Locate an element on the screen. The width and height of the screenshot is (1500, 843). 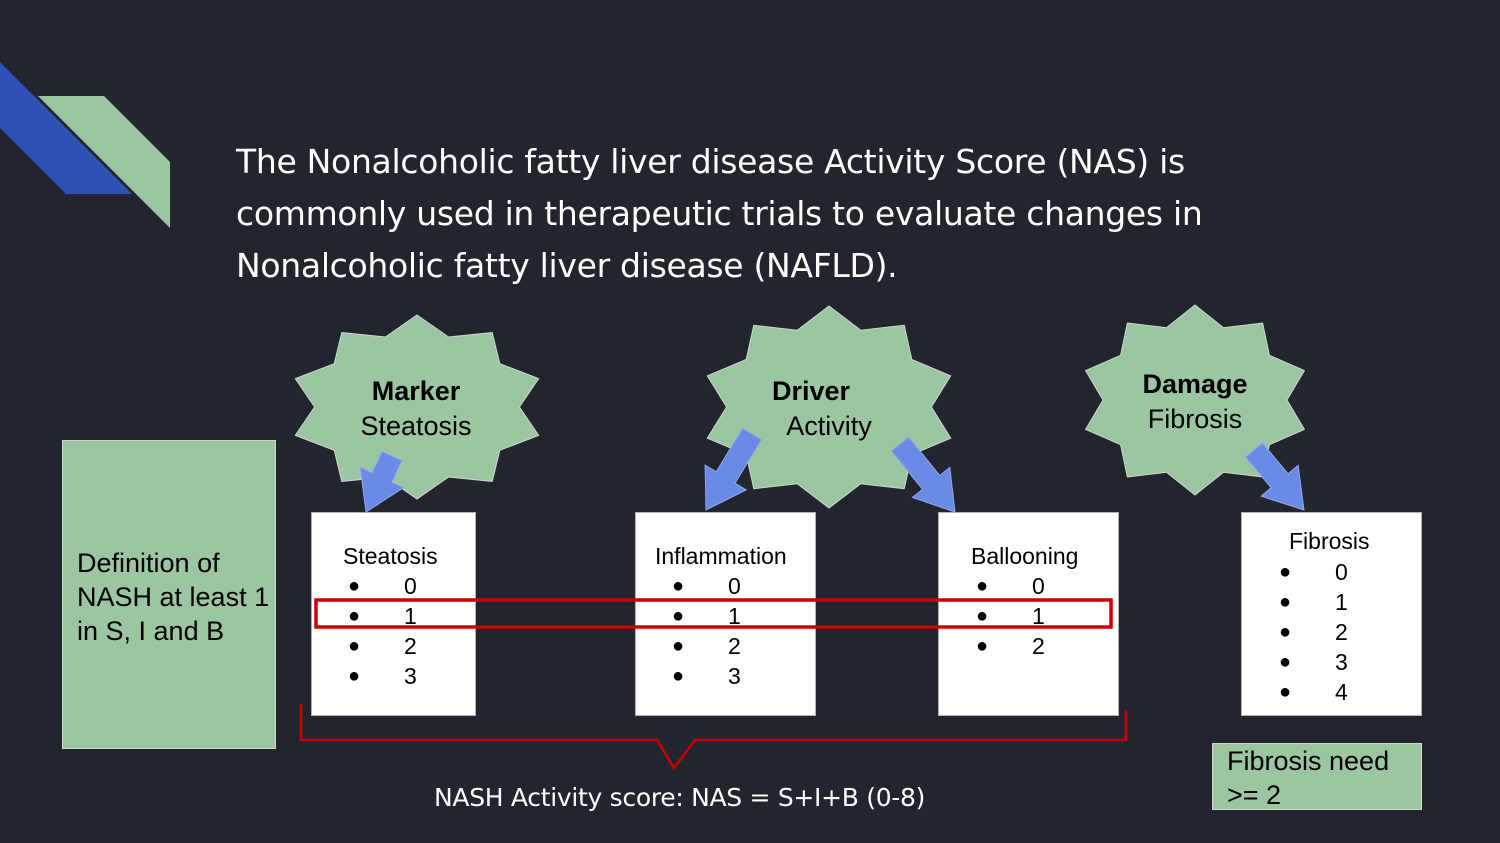
bullet-value: 4 is located at coordinates (1341, 692).